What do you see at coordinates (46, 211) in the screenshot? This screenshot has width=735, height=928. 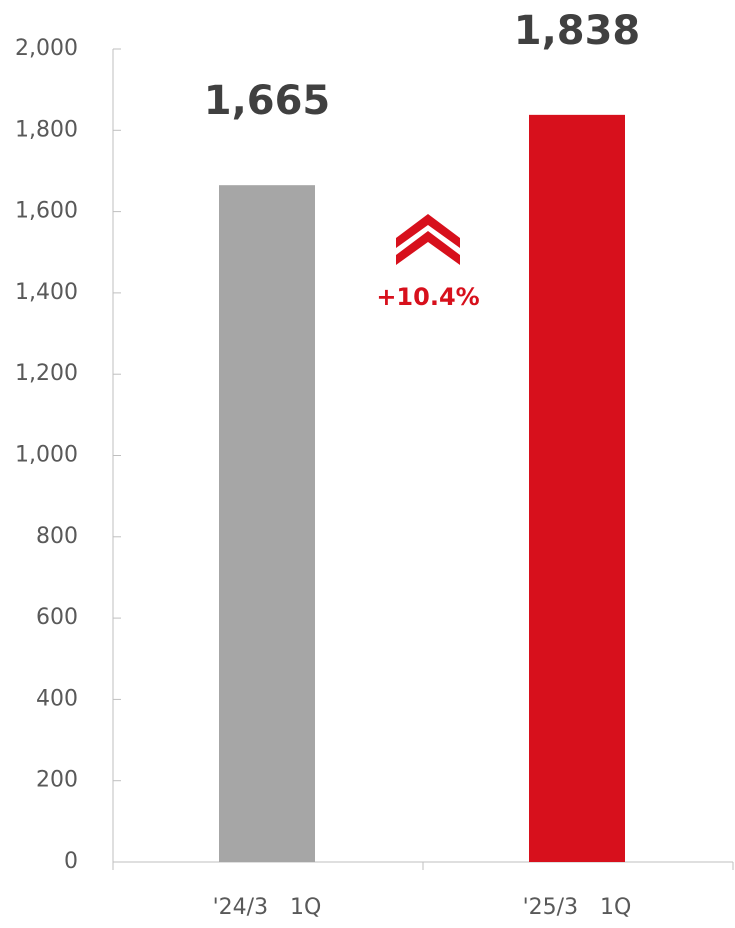 I see `y-tick-label: 1,600` at bounding box center [46, 211].